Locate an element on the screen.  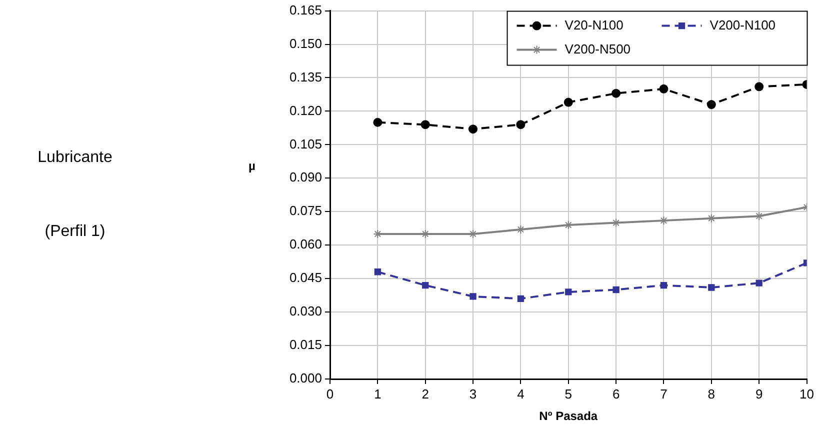
y-tick-label: 0.165 is located at coordinates (305, 10).